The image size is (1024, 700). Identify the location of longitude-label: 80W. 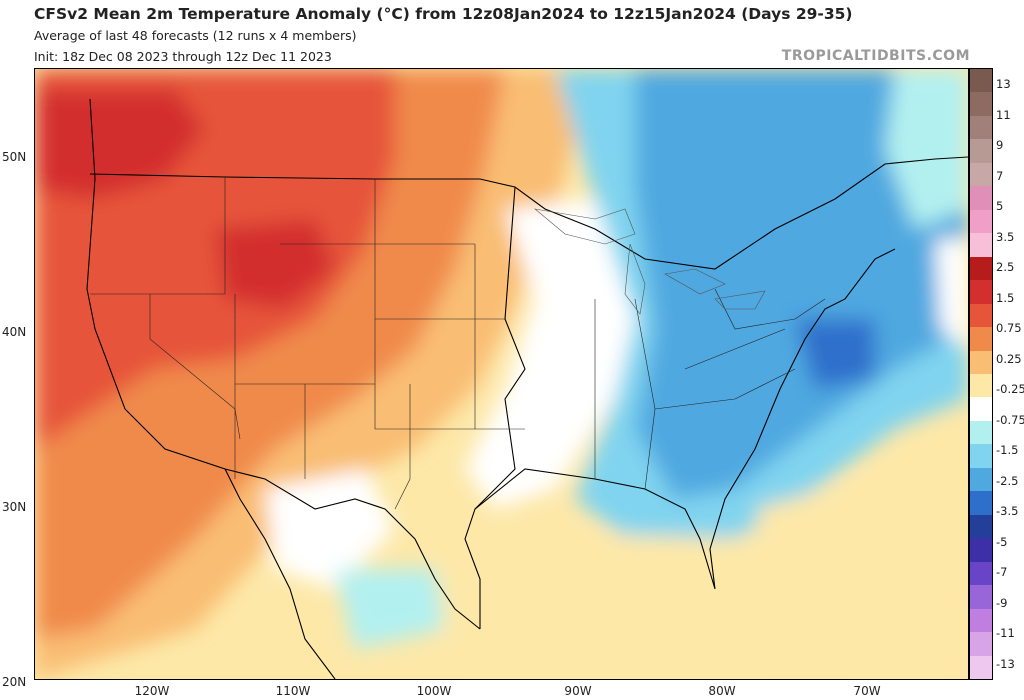
(722, 691).